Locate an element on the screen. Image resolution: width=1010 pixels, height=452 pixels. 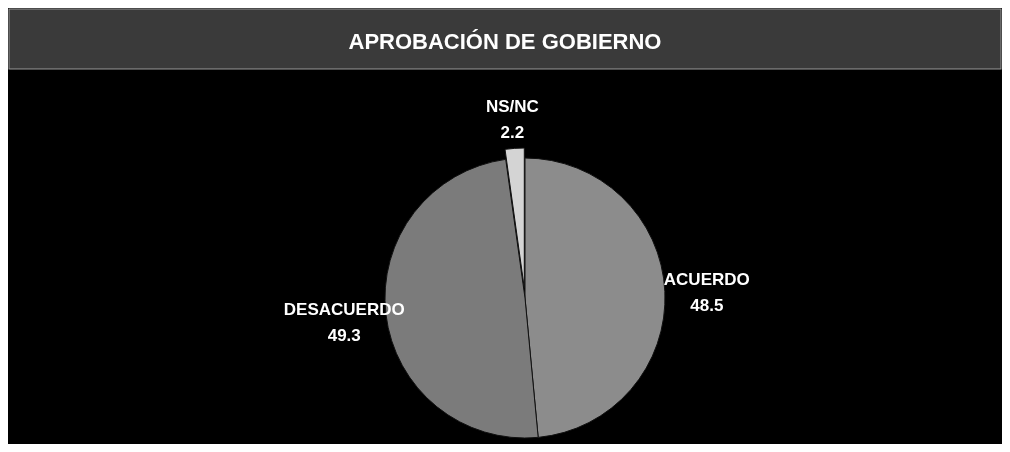
slice-label: NS/NC is located at coordinates (512, 107).